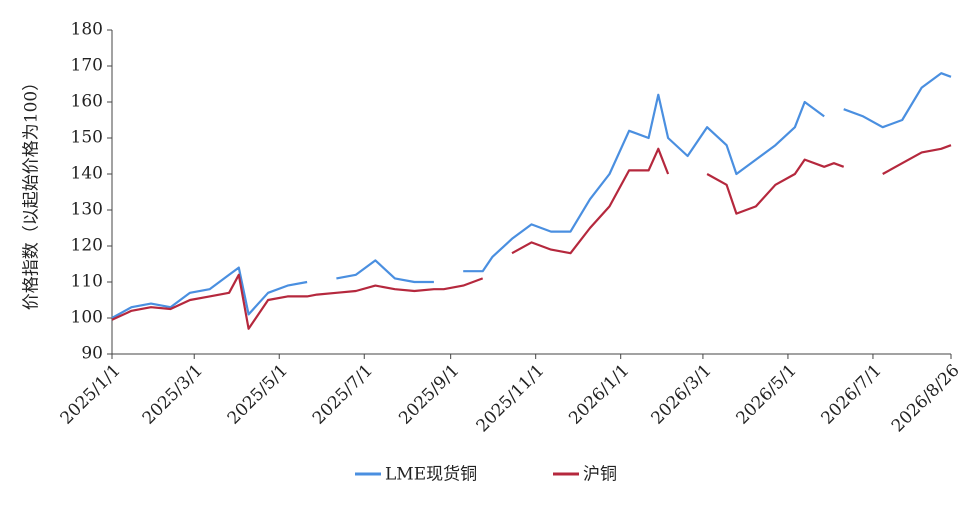  What do you see at coordinates (87, 102) in the screenshot?
I see `y-tick-label: 160` at bounding box center [87, 102].